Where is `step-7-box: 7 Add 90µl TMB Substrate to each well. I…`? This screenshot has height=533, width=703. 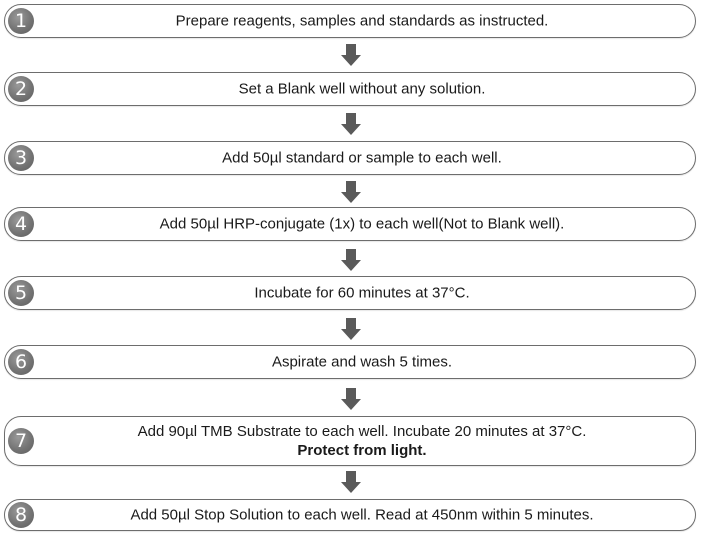
step-7-box: 7 Add 90µl TMB Substrate to each well. I… is located at coordinates (350, 441).